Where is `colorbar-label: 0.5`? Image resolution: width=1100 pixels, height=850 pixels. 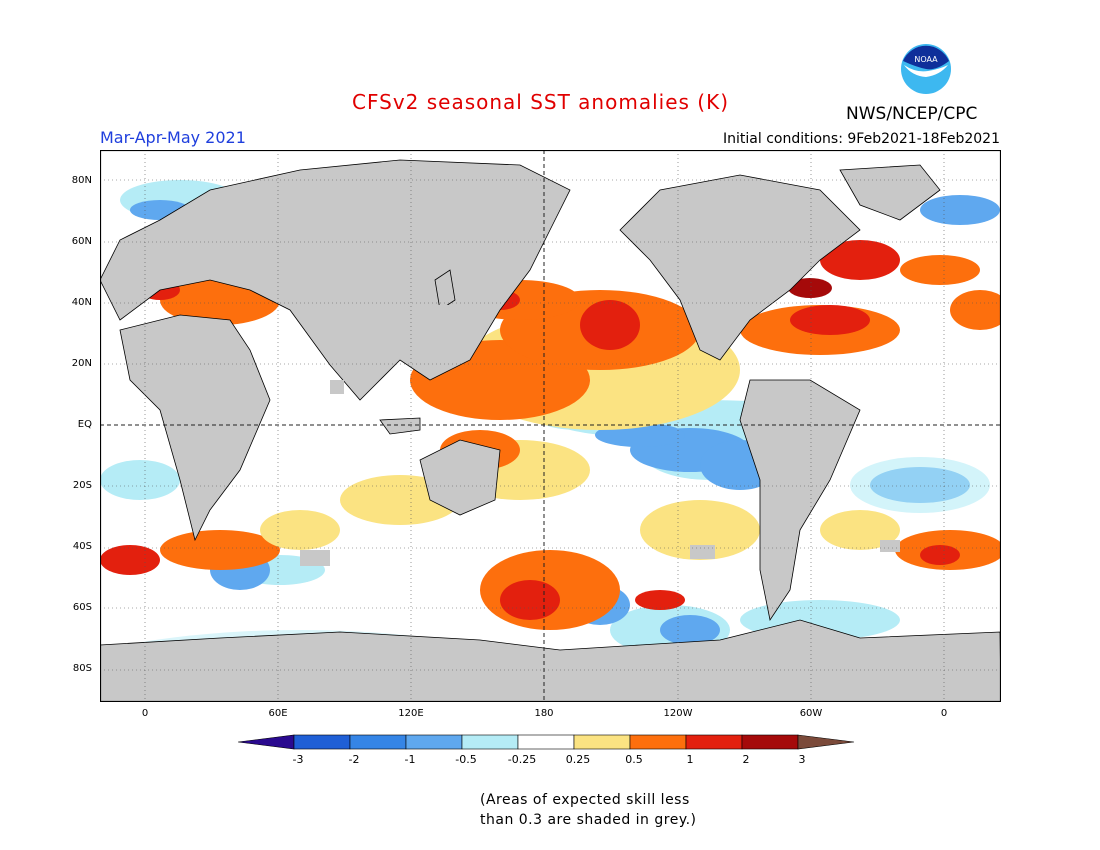 colorbar-label: 0.5 is located at coordinates (634, 759).